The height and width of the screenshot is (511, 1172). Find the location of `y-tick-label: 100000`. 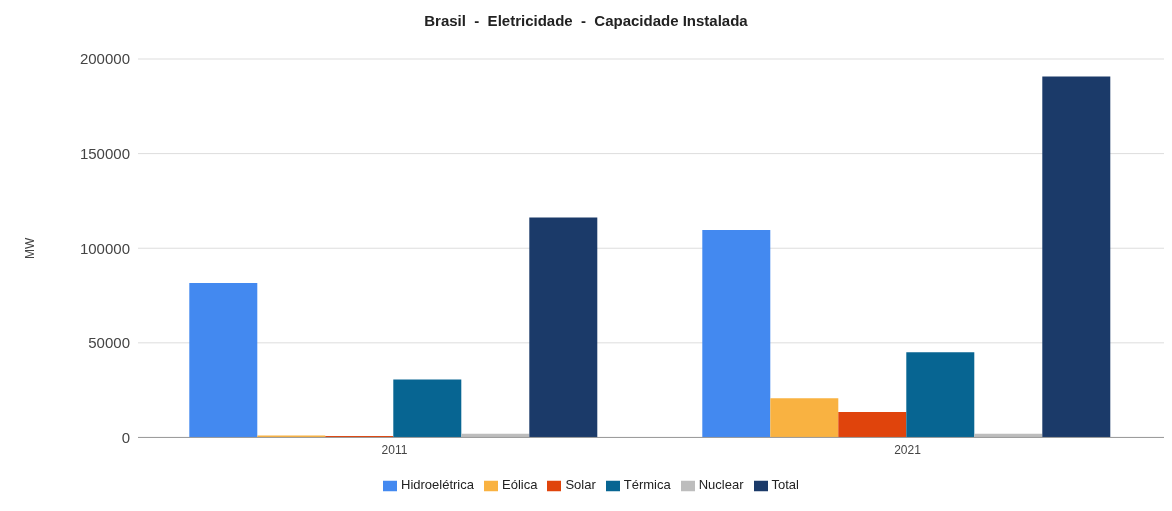

y-tick-label: 100000 is located at coordinates (104, 248).